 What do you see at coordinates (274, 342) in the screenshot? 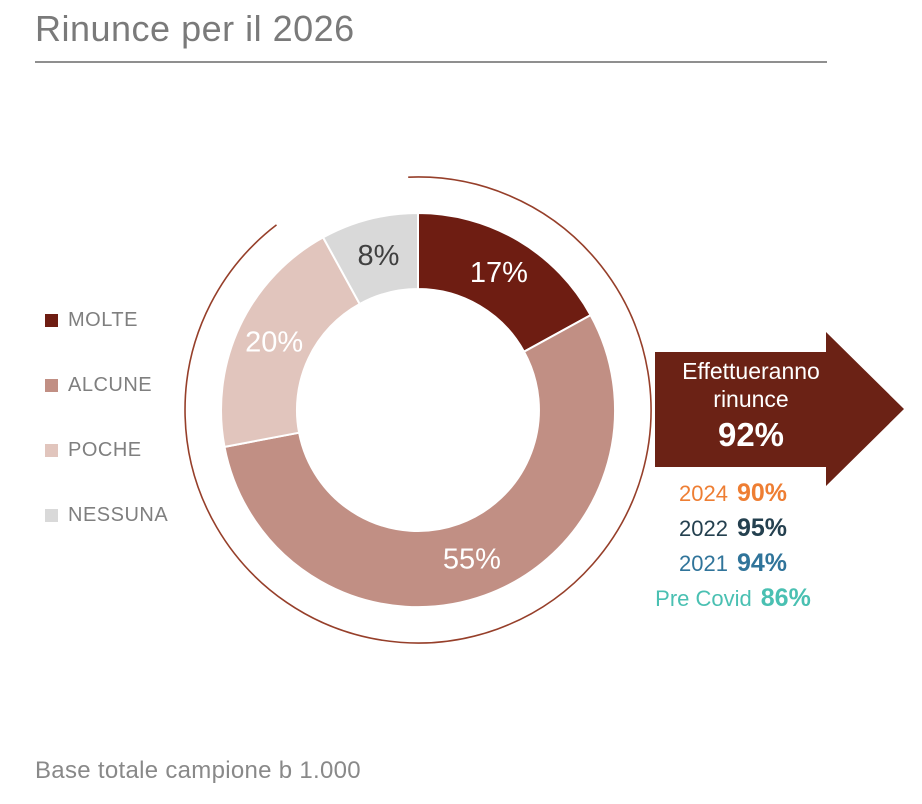
I see `segment-value-label-poche: 20%` at bounding box center [274, 342].